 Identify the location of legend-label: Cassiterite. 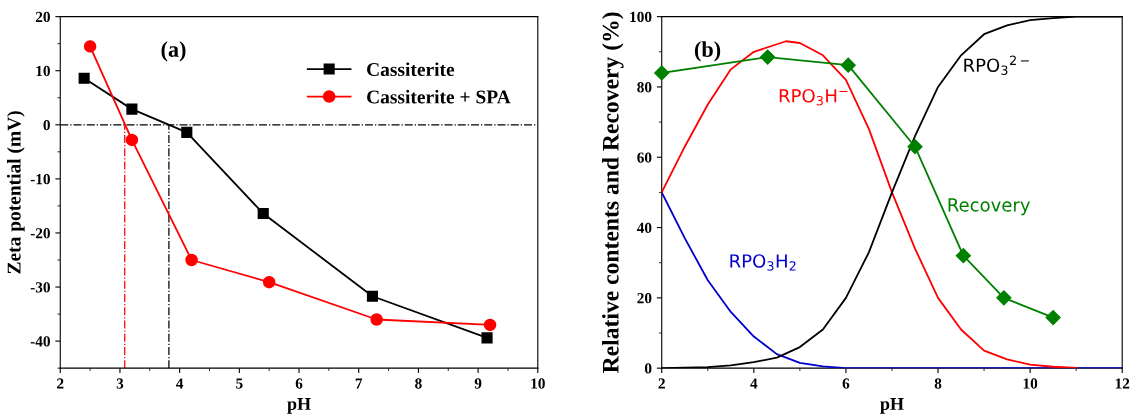
(411, 69).